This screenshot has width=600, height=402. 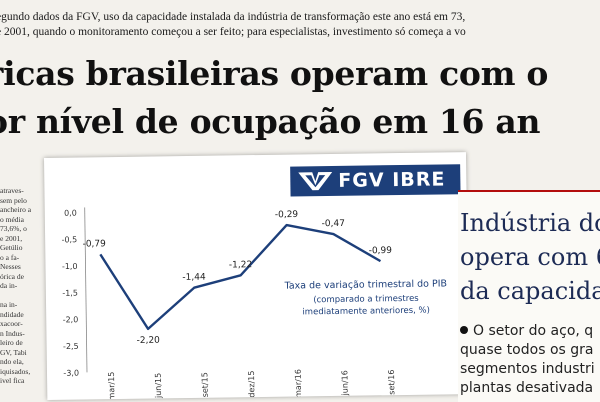 What do you see at coordinates (251, 384) in the screenshot?
I see `x-tick-label: dez/15` at bounding box center [251, 384].